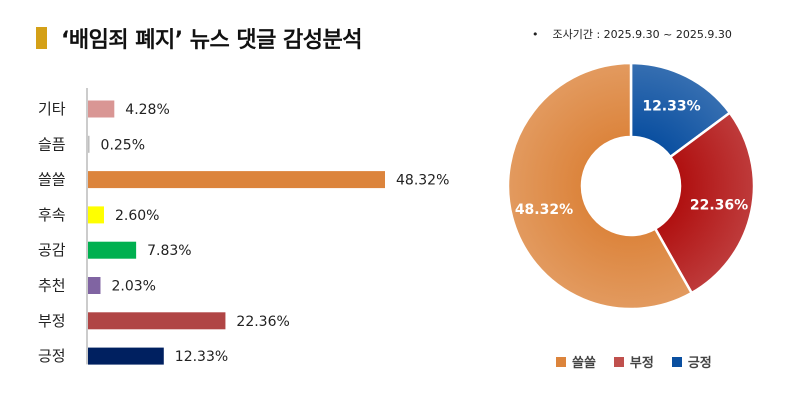 The height and width of the screenshot is (400, 800). I want to click on bar-value-label: 0.25%, so click(123, 145).